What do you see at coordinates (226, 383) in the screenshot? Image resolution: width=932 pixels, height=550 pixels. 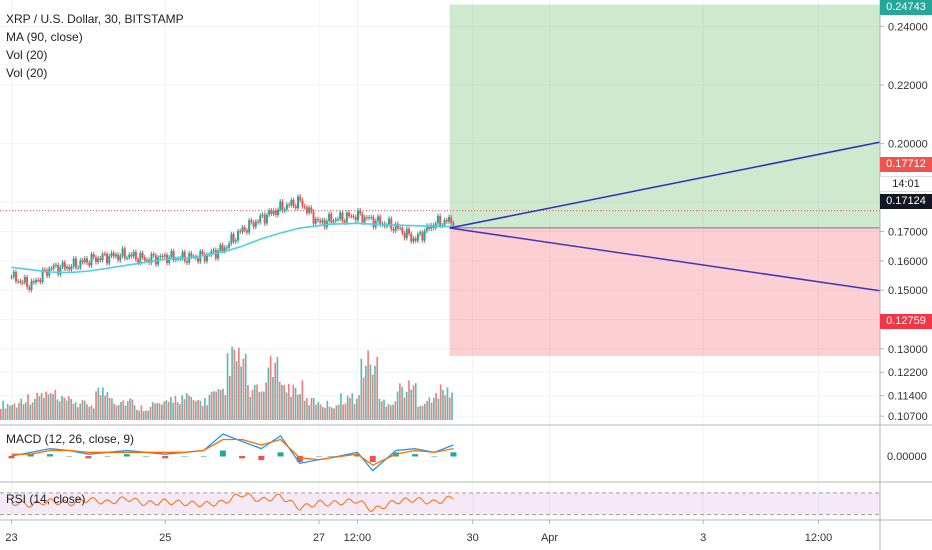 I see `volume-bars` at bounding box center [226, 383].